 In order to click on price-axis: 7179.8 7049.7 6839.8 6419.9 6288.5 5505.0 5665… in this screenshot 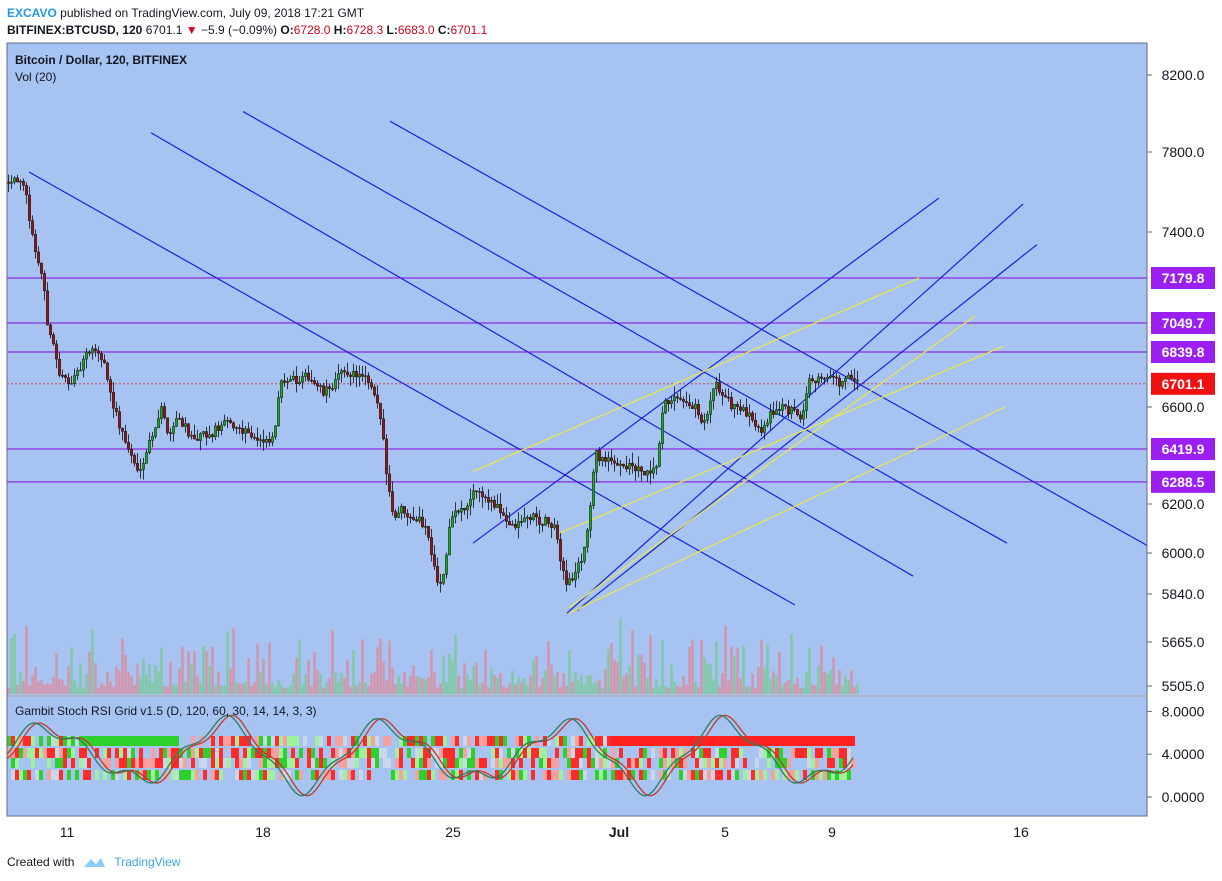, I will do `click(1181, 436)`.